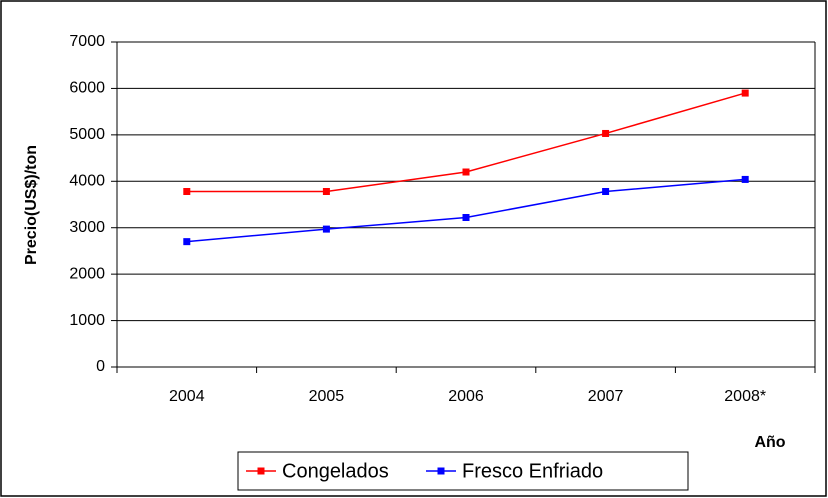 The height and width of the screenshot is (498, 828). Describe the element at coordinates (745, 396) in the screenshot. I see `x-tick-label: 2008*` at that location.